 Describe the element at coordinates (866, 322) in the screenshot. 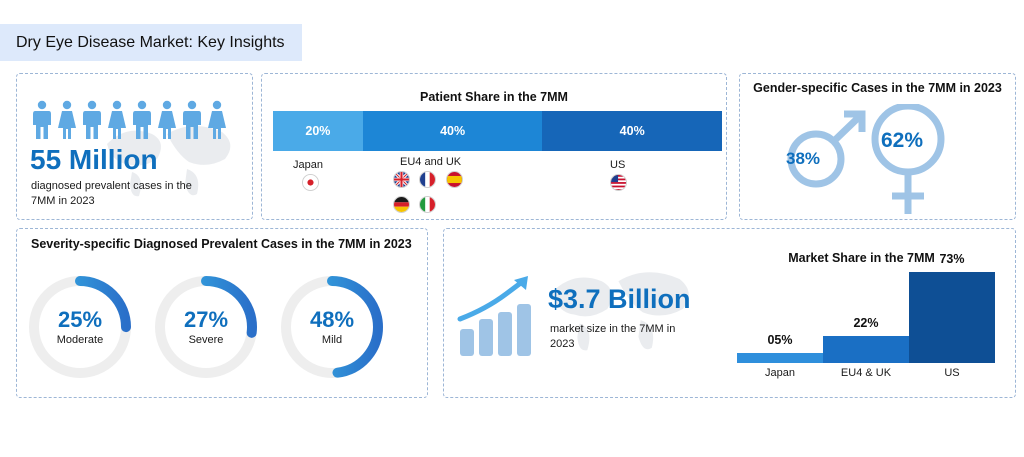

I see `bar-value-label: 22%` at that location.